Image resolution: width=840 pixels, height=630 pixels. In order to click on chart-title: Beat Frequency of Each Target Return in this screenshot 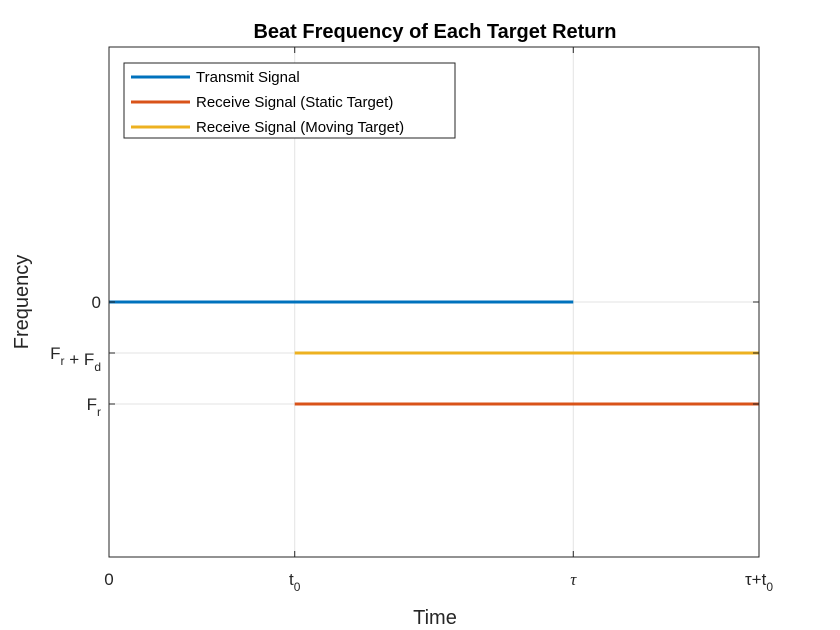, I will do `click(434, 32)`.